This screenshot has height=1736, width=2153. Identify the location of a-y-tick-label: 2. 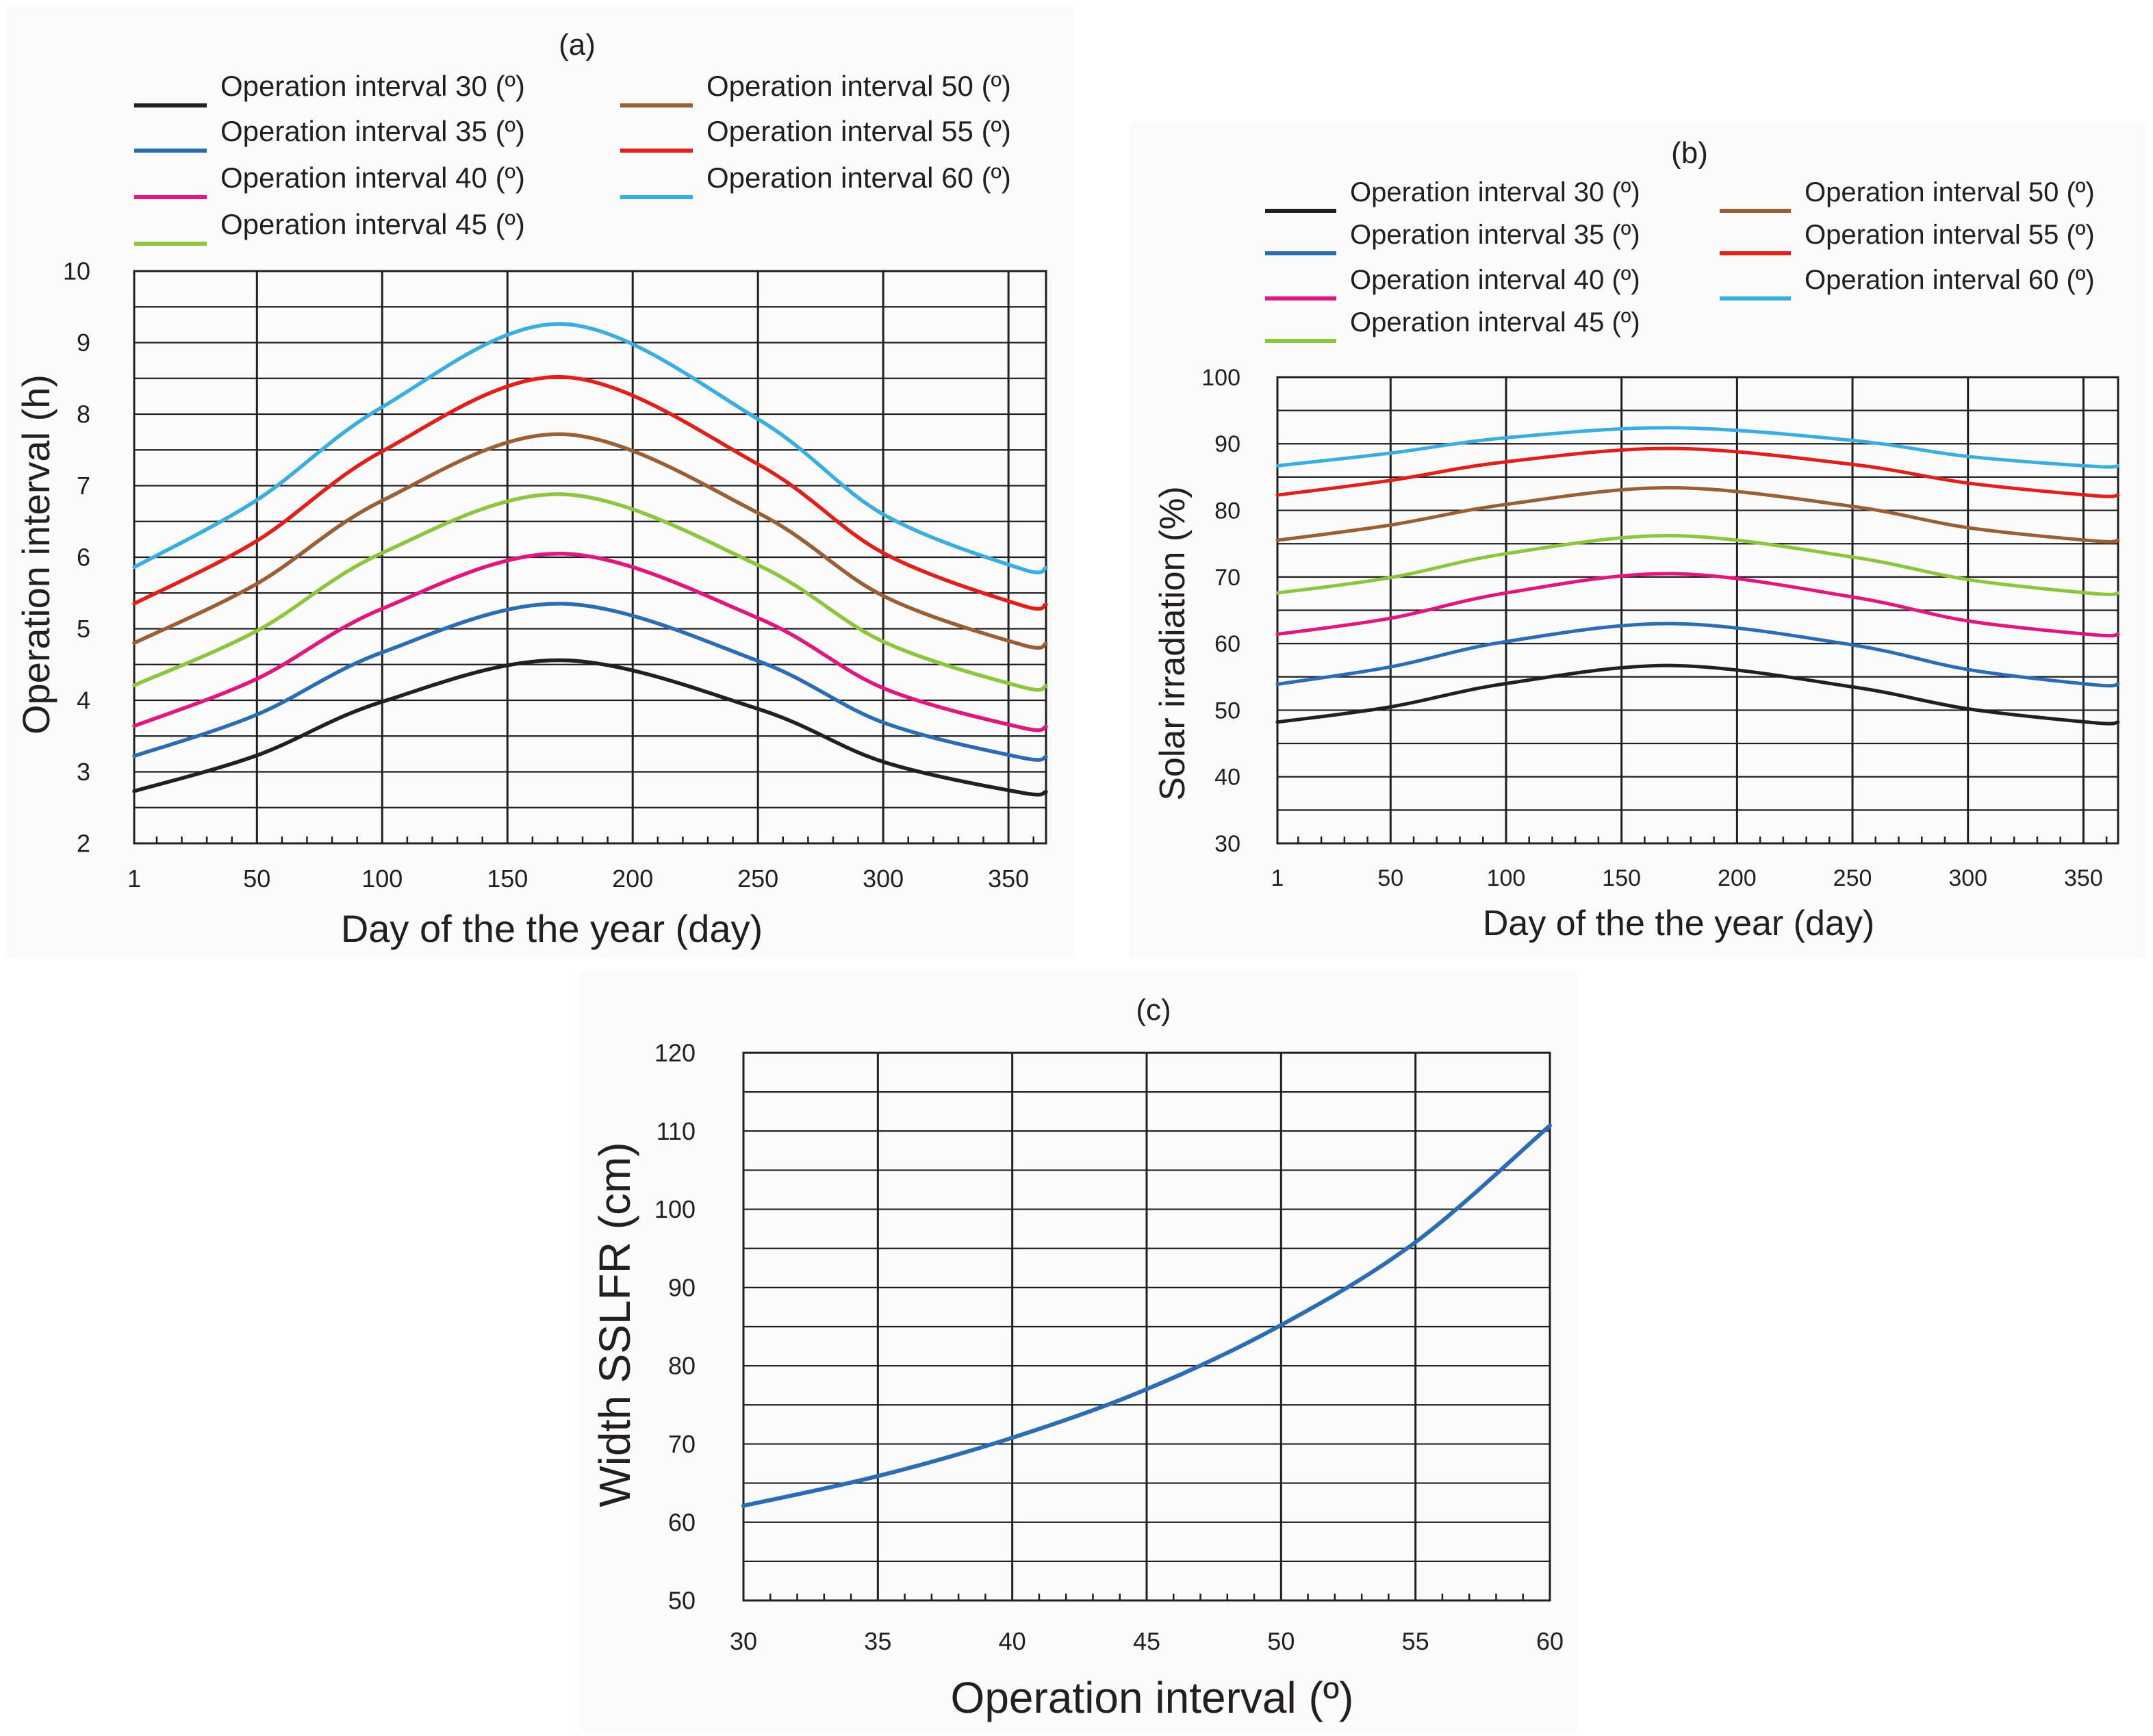
(83, 844).